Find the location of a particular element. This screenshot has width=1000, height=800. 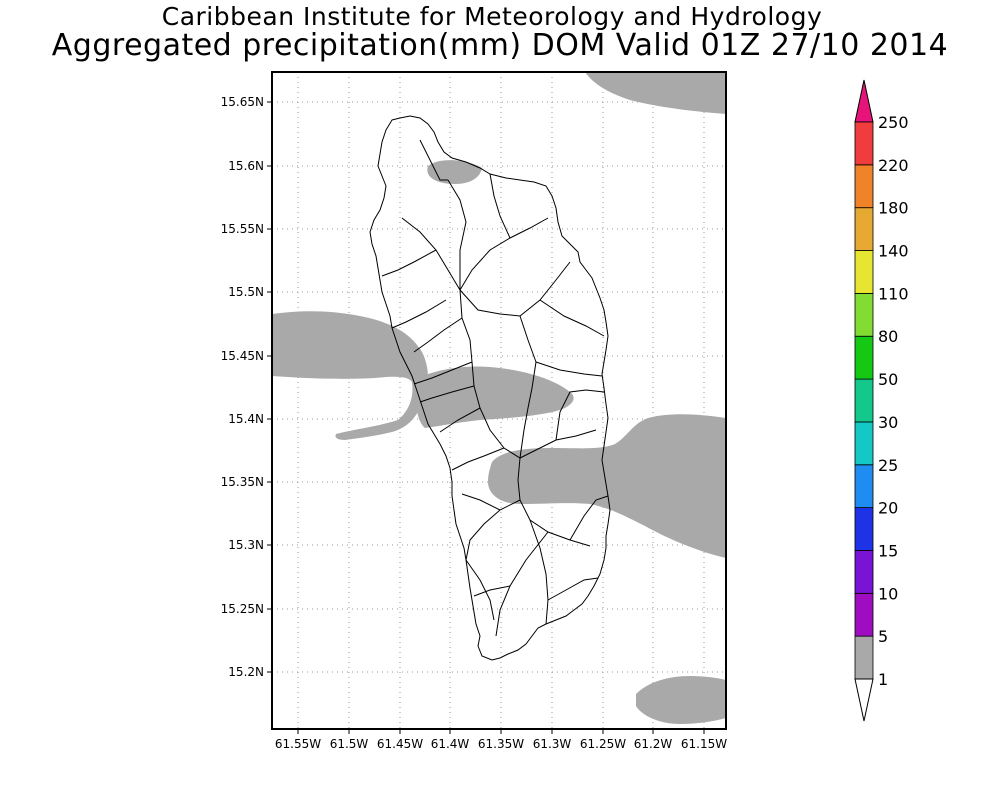

precip-area-west is located at coordinates (350, 375).